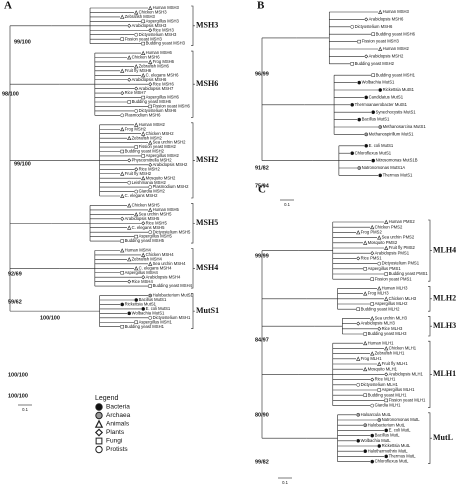 The width and height of the screenshot is (474, 485). What do you see at coordinates (158, 34) in the screenshot?
I see `leaf-label: Dictyostelium MSH3` at bounding box center [158, 34].